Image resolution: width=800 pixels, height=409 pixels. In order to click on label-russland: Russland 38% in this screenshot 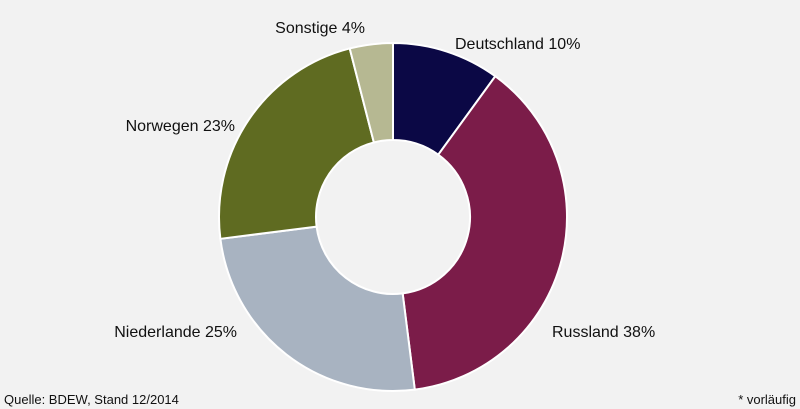, I will do `click(603, 332)`.